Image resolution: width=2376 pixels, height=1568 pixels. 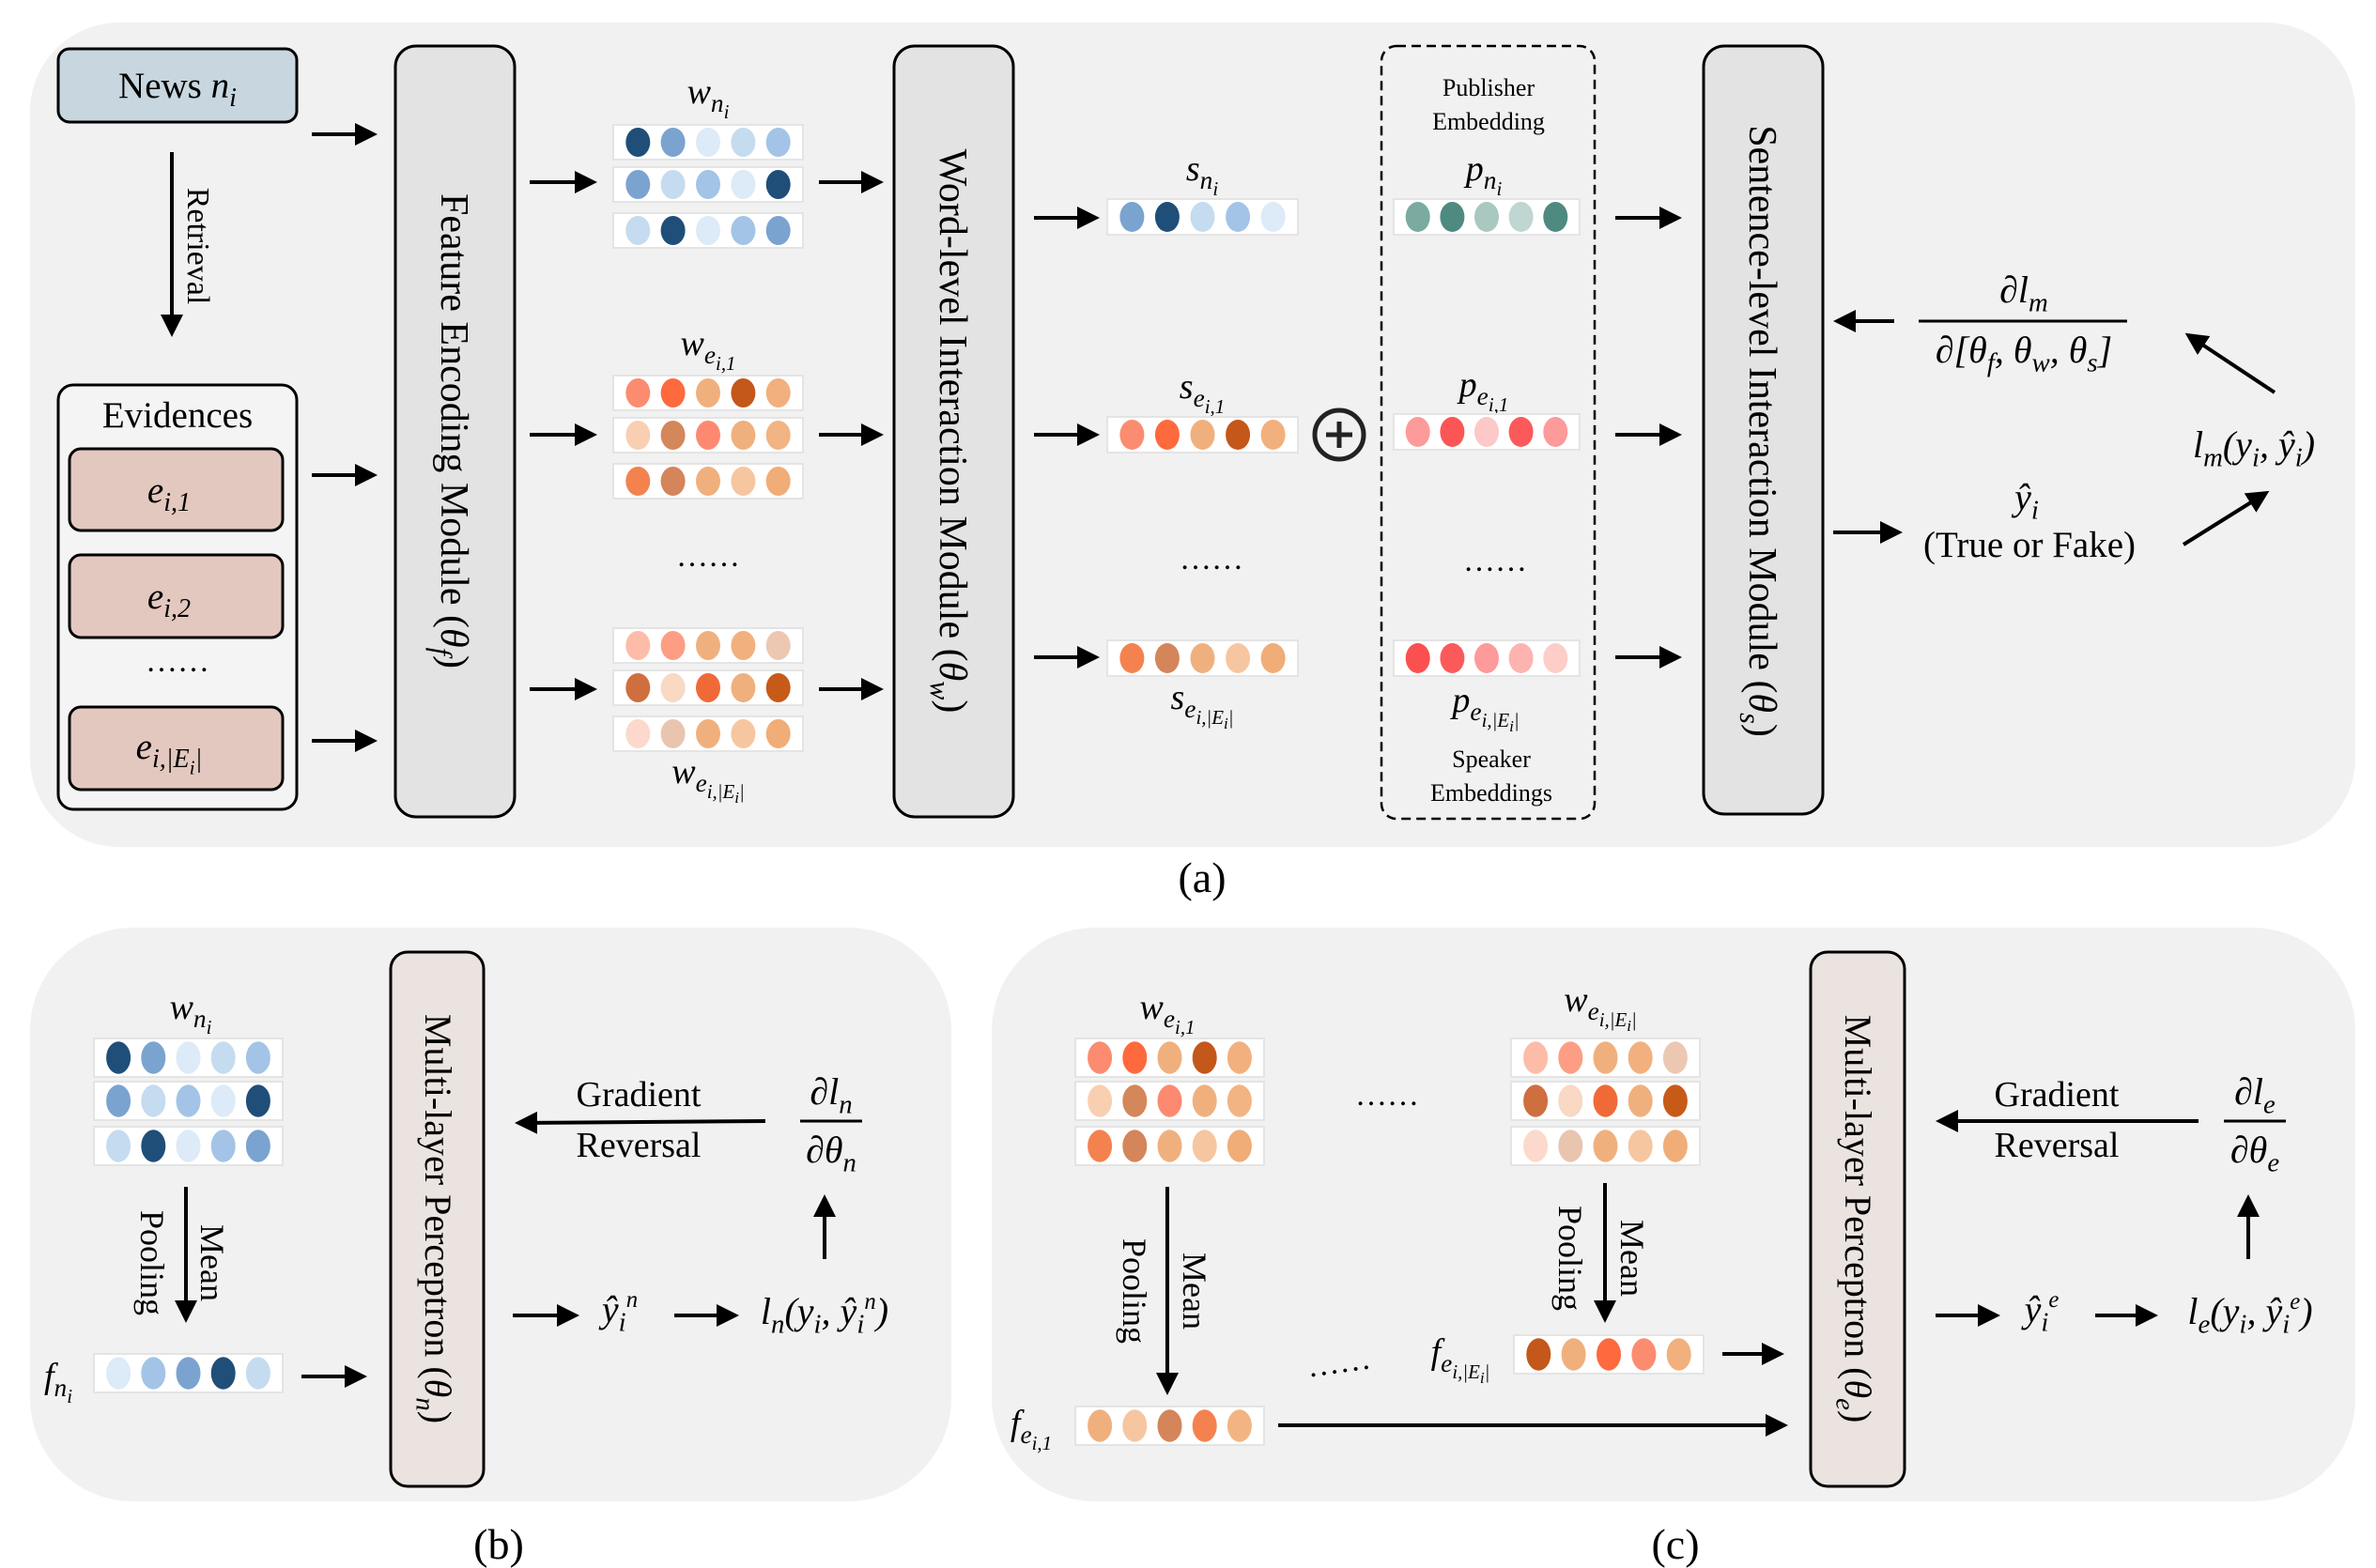 I want to click on math-part: θ, so click(x=453, y=638).